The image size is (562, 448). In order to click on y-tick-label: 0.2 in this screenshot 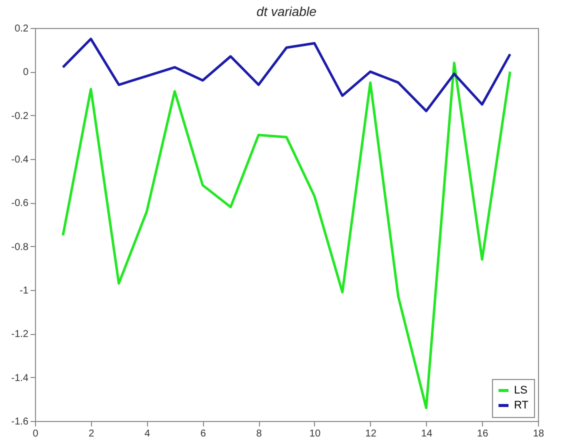, I will do `click(21, 29)`.